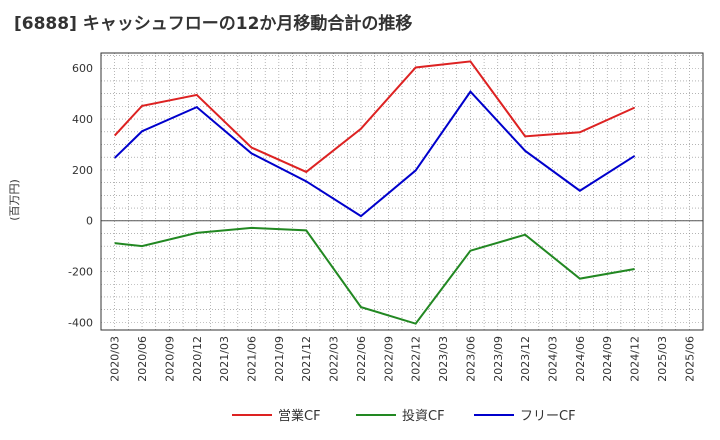 This screenshot has width=720, height=440. Describe the element at coordinates (662, 359) in the screenshot. I see `x-tick-label: 2025/03` at that location.